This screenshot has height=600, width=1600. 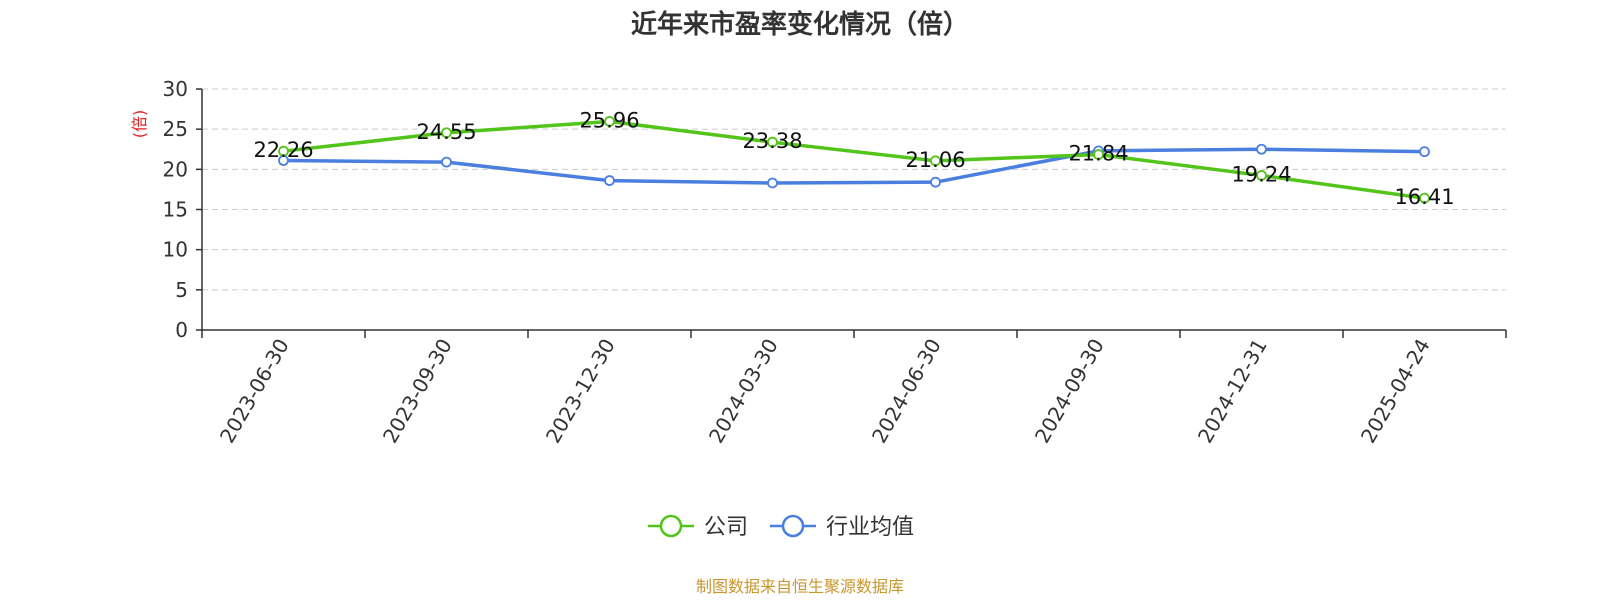 I want to click on x-tick-label: 2025-04-24, so click(x=1395, y=391).